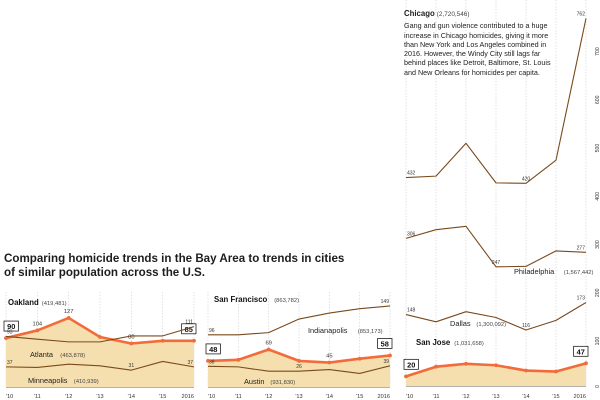 This screenshot has height=400, width=600. Describe the element at coordinates (329, 357) in the screenshot. I see `san-francisco-data-label: 45` at that location.